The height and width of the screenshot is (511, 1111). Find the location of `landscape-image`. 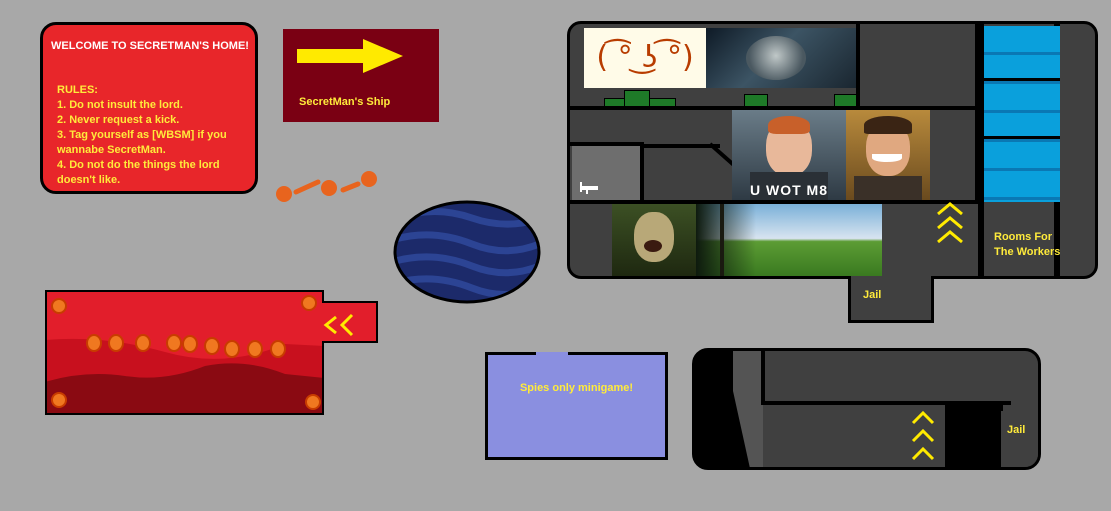

landscape-image is located at coordinates (789, 240).